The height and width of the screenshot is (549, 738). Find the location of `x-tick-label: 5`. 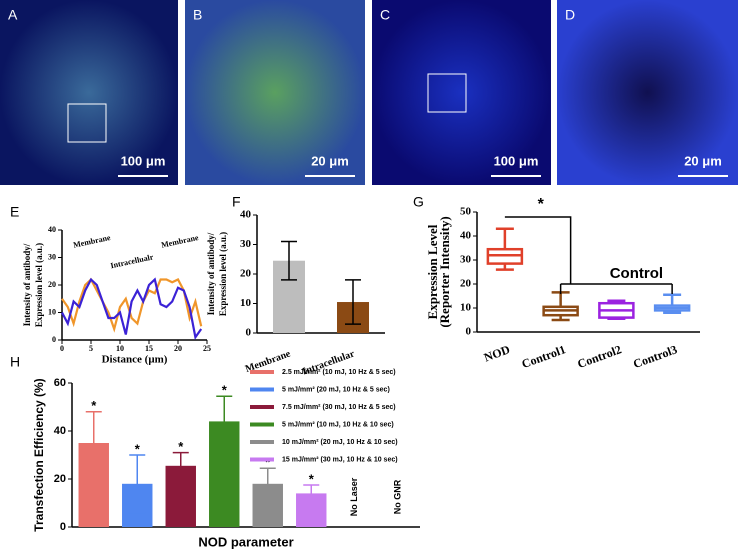

x-tick-label: 5 is located at coordinates (91, 348).